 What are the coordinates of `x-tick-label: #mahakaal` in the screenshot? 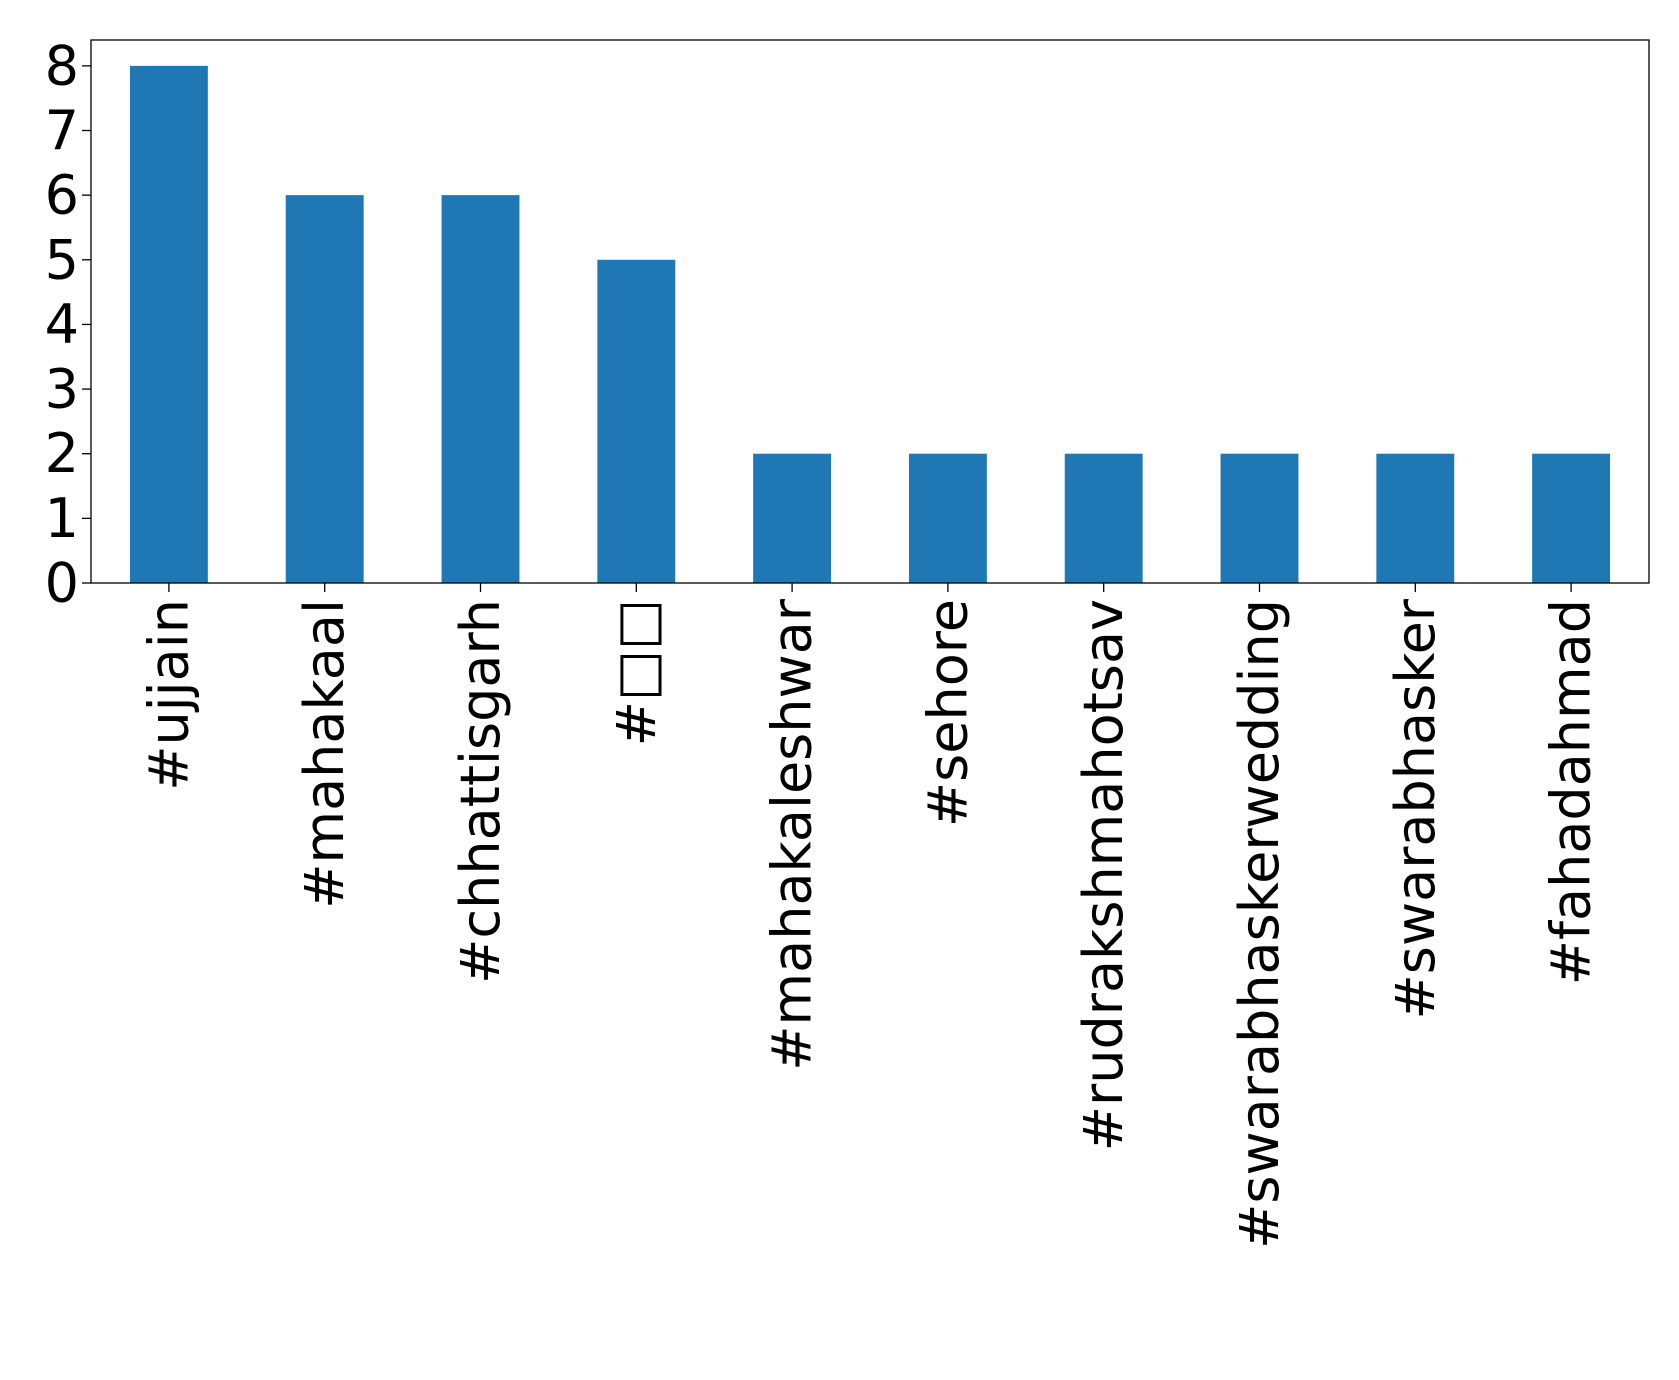 It's located at (324, 754).